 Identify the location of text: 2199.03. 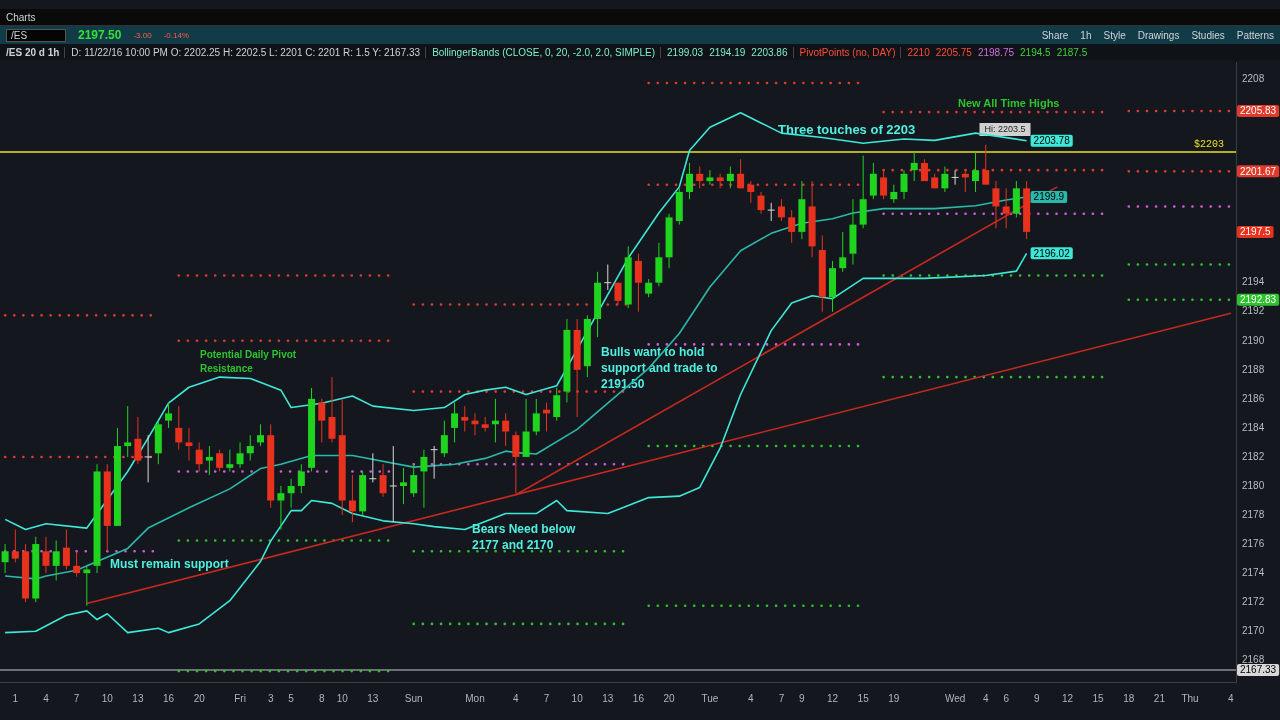
(685, 52).